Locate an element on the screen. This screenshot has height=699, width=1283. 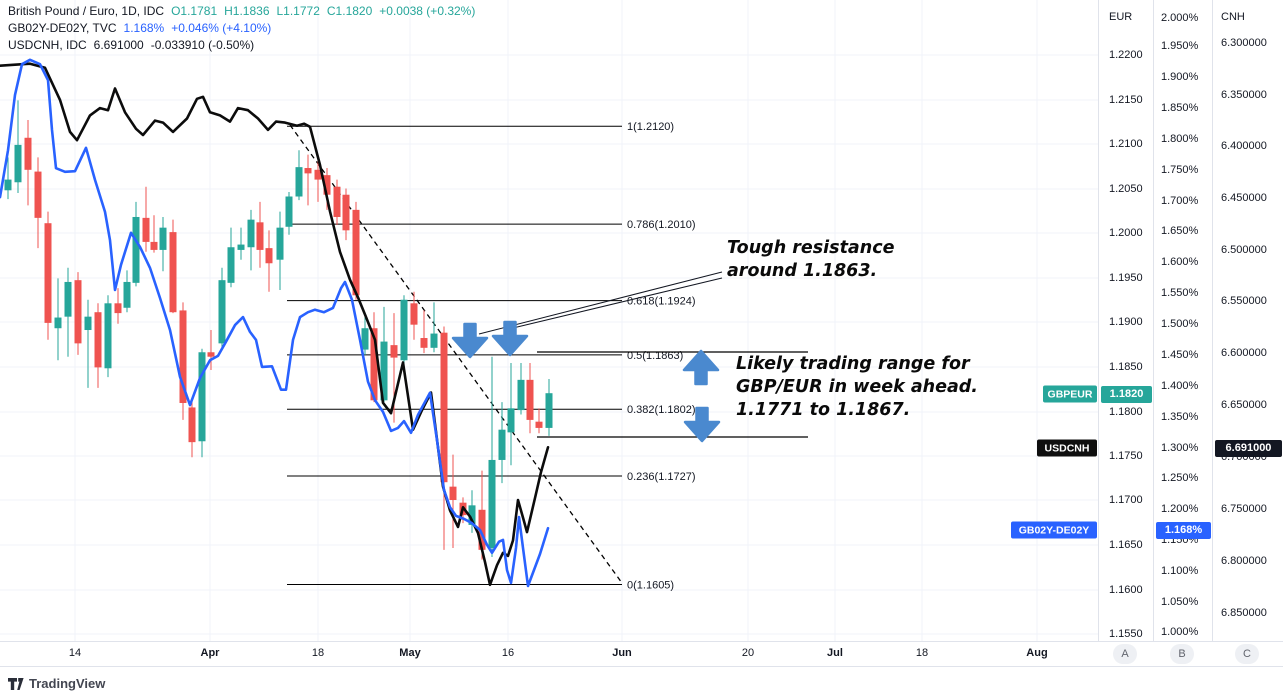
axis-tick-label: 1.2100 is located at coordinates (1126, 144).